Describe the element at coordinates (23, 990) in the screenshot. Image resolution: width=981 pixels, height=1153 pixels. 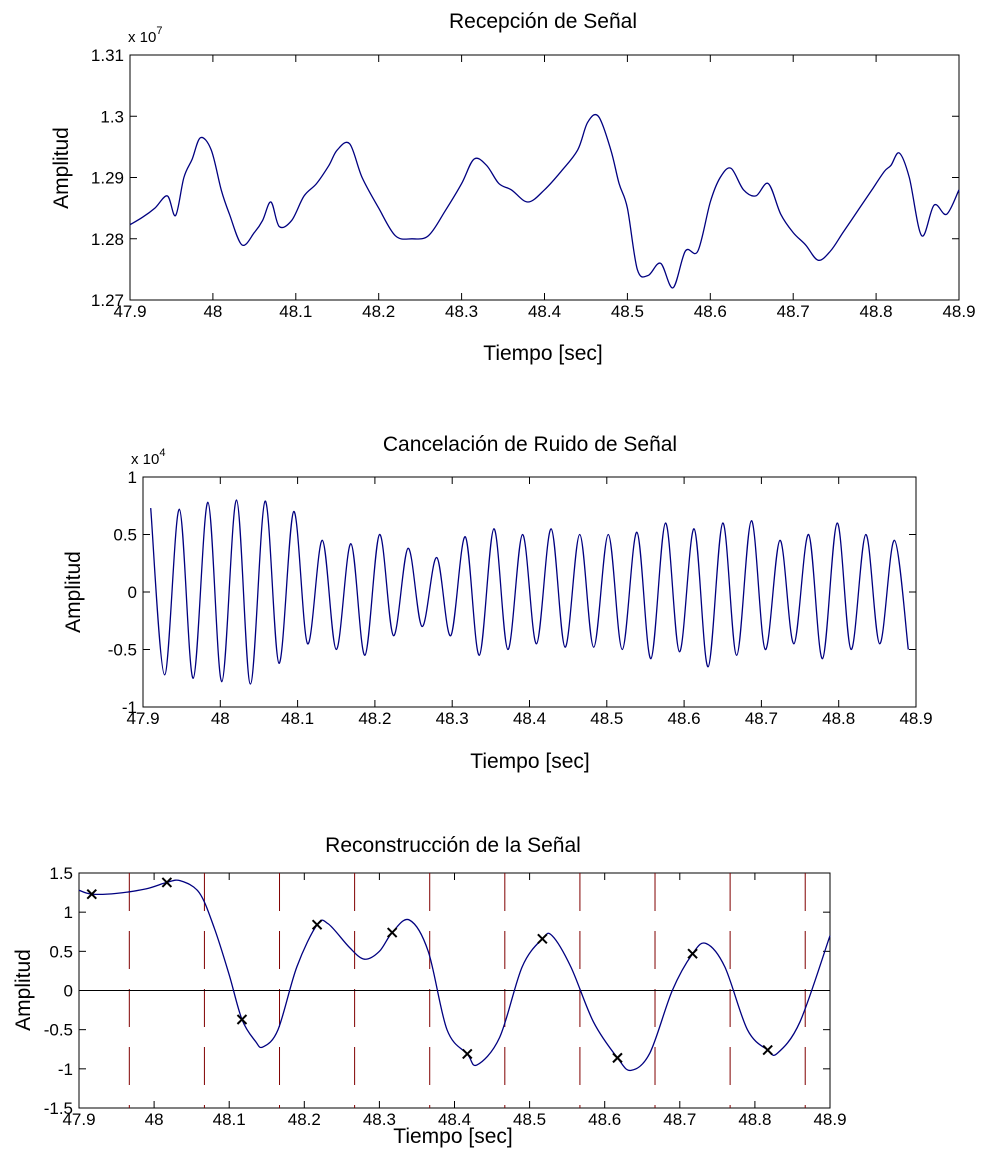
I see `panel-3-y-axis-label: Amplitud` at that location.